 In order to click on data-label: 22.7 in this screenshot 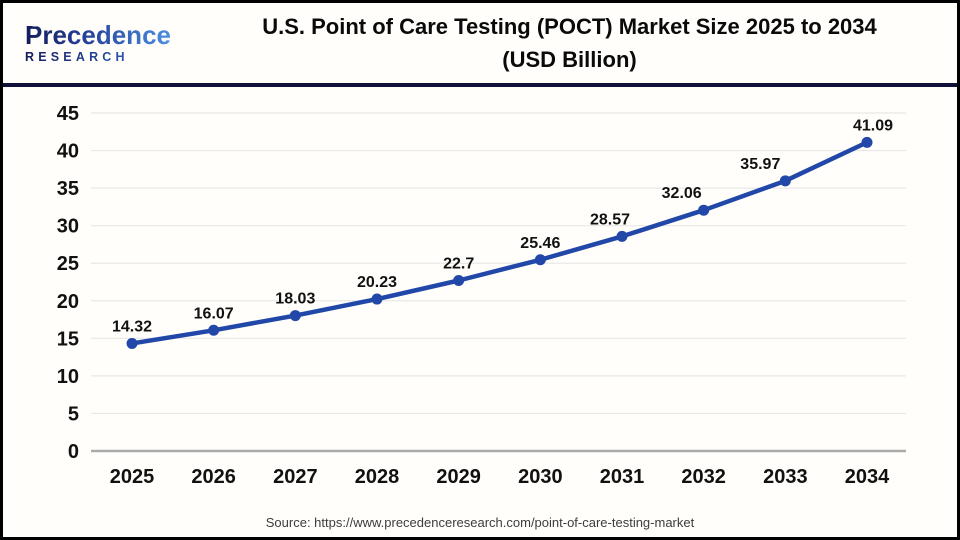, I will do `click(458, 263)`.